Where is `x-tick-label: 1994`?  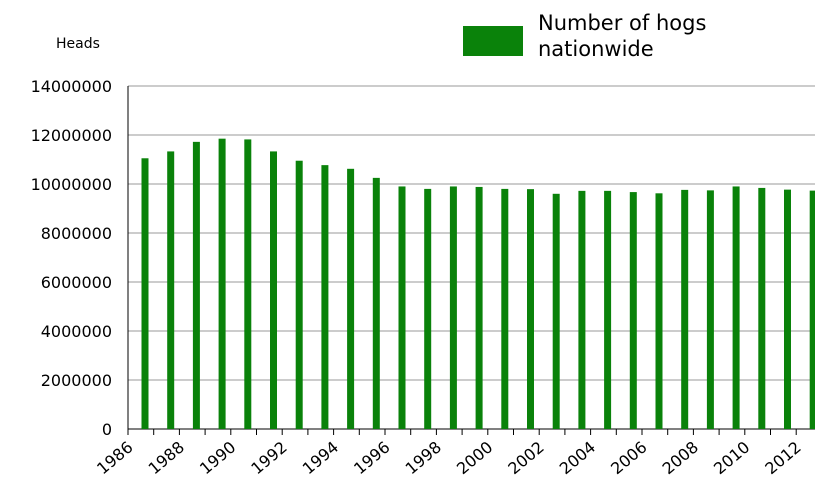 x-tick-label: 1994 is located at coordinates (320, 458).